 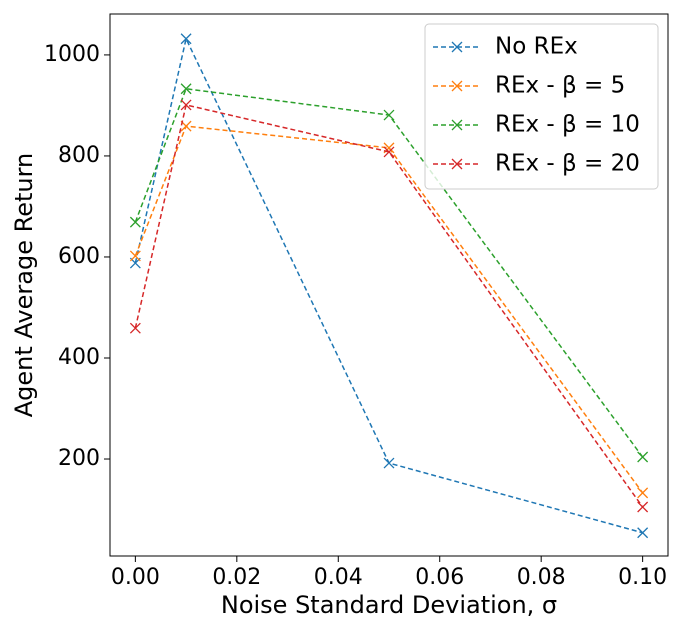 What do you see at coordinates (236, 577) in the screenshot?
I see `x-tick-label: 0.02` at bounding box center [236, 577].